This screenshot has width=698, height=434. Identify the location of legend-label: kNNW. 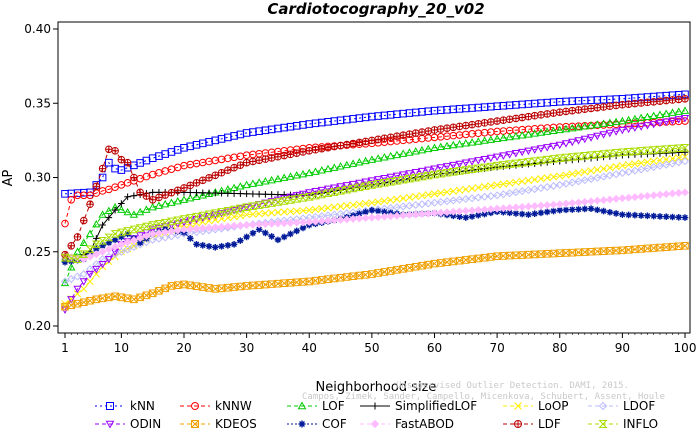
(233, 406).